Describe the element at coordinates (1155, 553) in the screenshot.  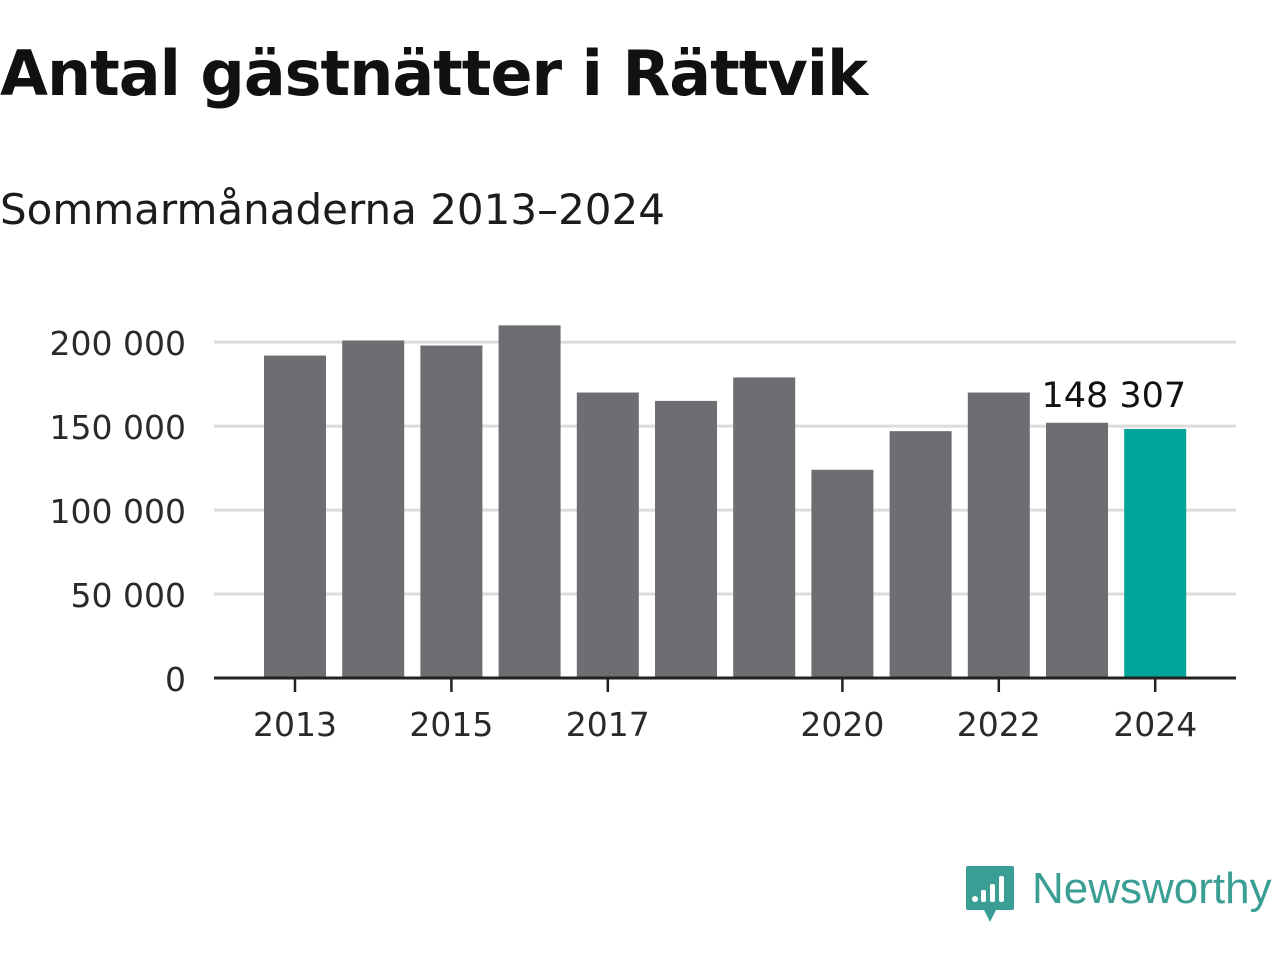
I see `bar-2024` at that location.